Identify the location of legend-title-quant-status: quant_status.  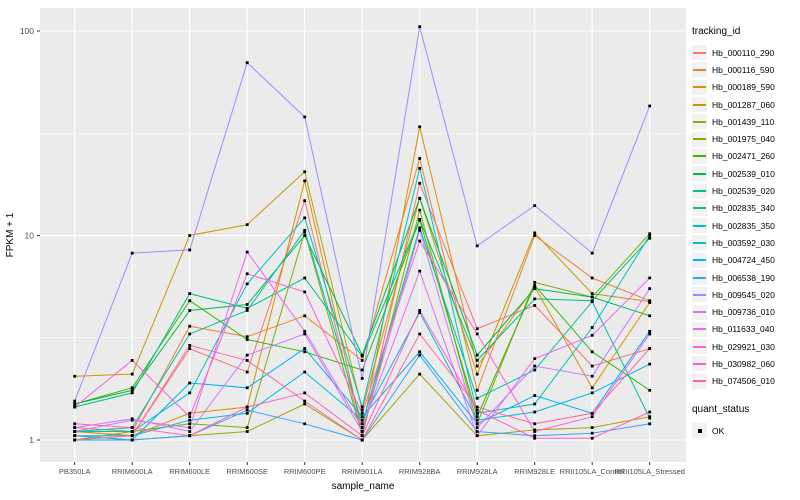
(721, 409).